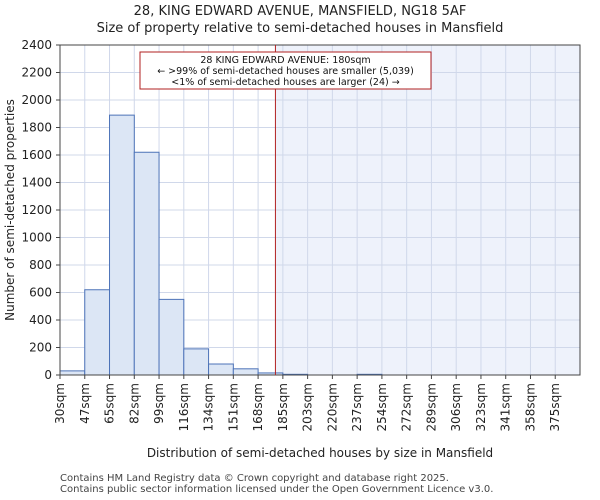  Describe the element at coordinates (431, 407) in the screenshot. I see `x-tick-label: 289sqm` at that location.